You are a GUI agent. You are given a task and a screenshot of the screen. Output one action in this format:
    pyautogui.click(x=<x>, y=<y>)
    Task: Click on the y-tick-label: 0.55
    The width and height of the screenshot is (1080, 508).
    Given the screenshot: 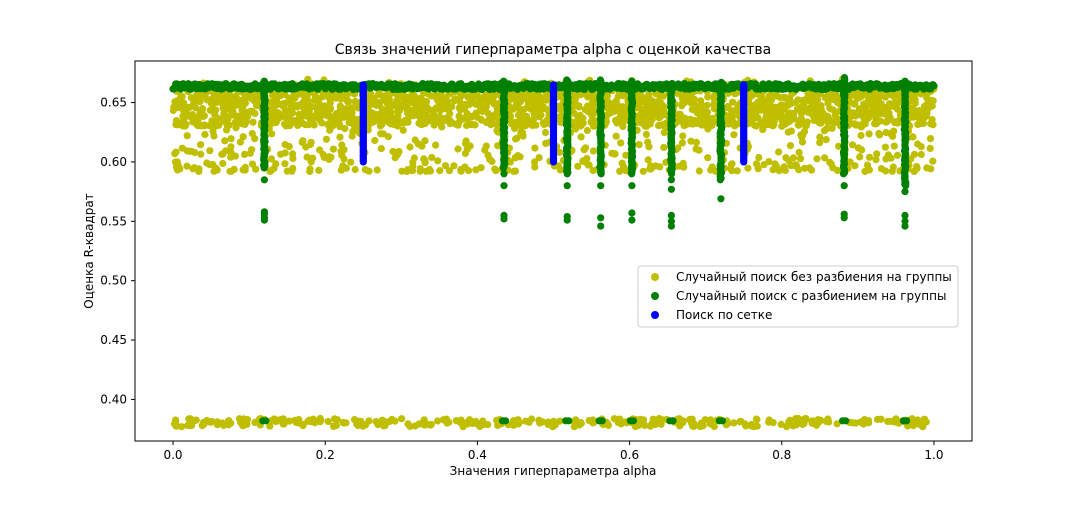 What is the action you would take?
    pyautogui.click(x=113, y=221)
    